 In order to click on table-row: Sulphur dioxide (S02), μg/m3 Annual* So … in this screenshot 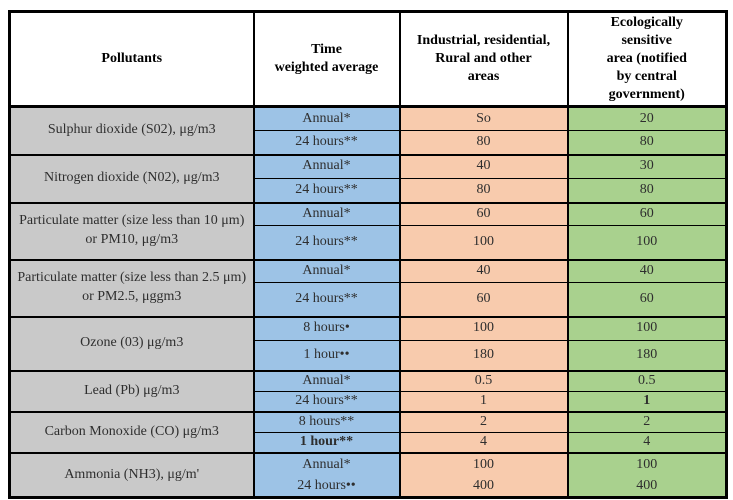, I will do `click(368, 130)`.